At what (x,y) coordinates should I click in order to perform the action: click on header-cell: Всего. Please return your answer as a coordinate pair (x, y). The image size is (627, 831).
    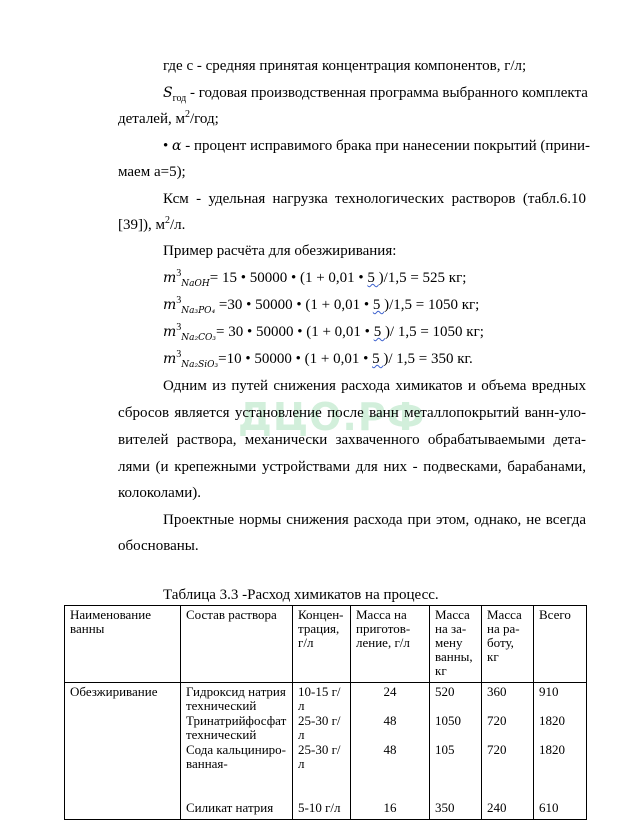
    Looking at the image, I should click on (560, 644).